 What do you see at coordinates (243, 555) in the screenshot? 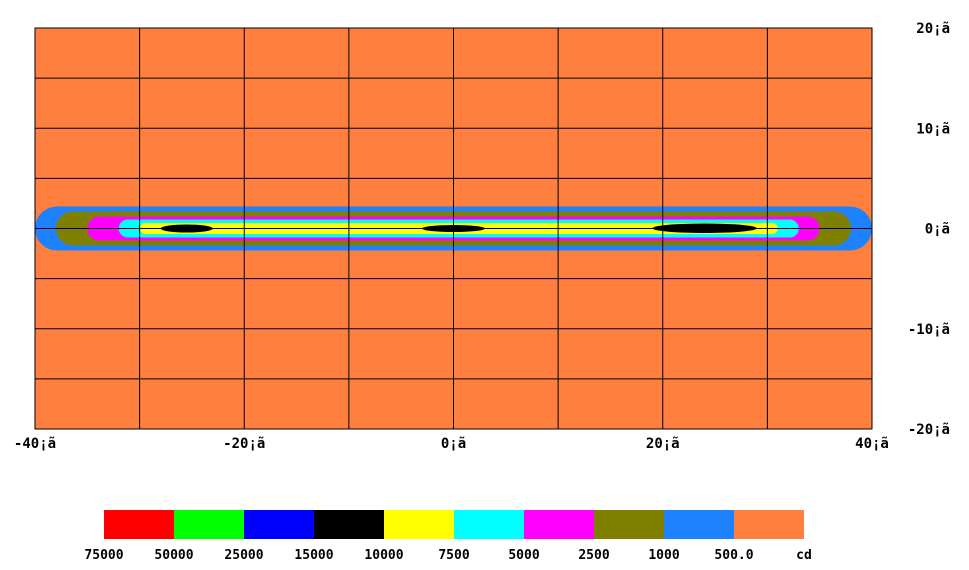
I see `legend-label: 25000` at bounding box center [243, 555].